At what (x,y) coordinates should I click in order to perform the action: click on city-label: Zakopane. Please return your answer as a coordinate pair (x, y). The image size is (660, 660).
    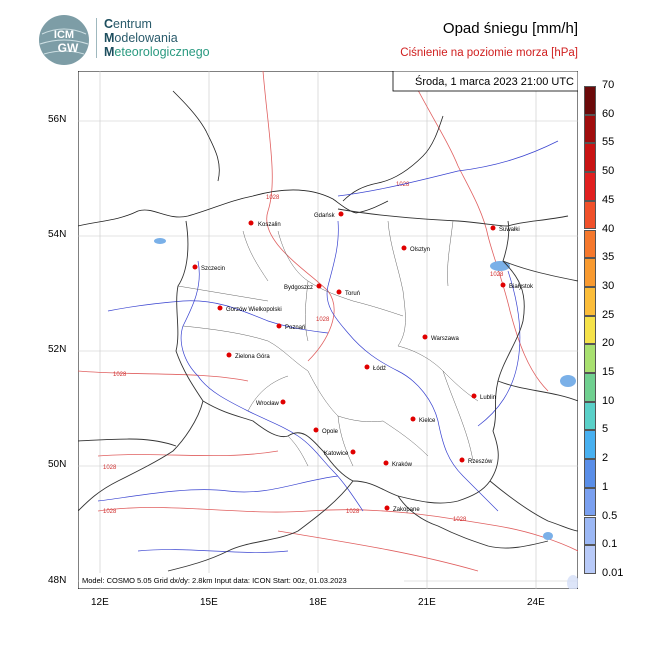
    Looking at the image, I should click on (406, 510).